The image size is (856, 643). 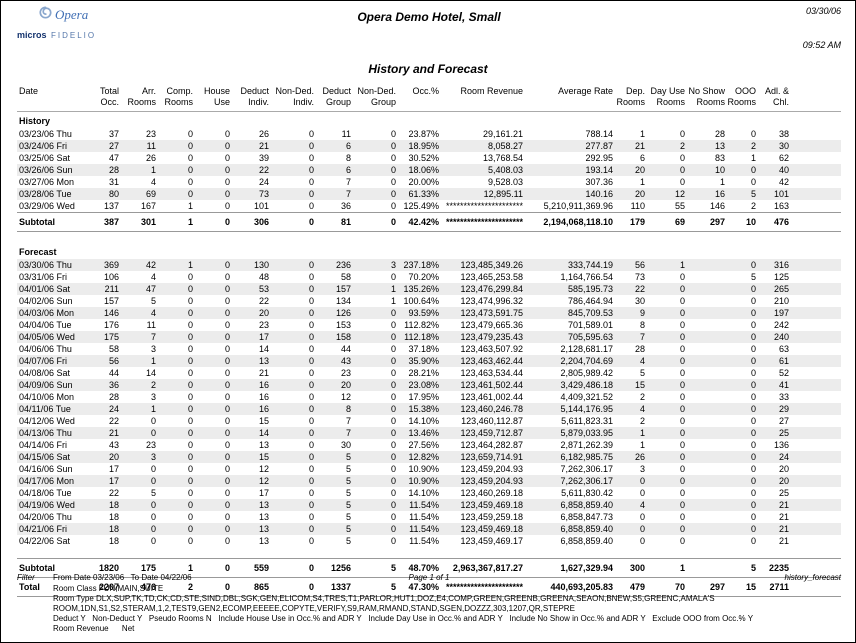 I want to click on cell: 701,589.01, so click(x=590, y=325).